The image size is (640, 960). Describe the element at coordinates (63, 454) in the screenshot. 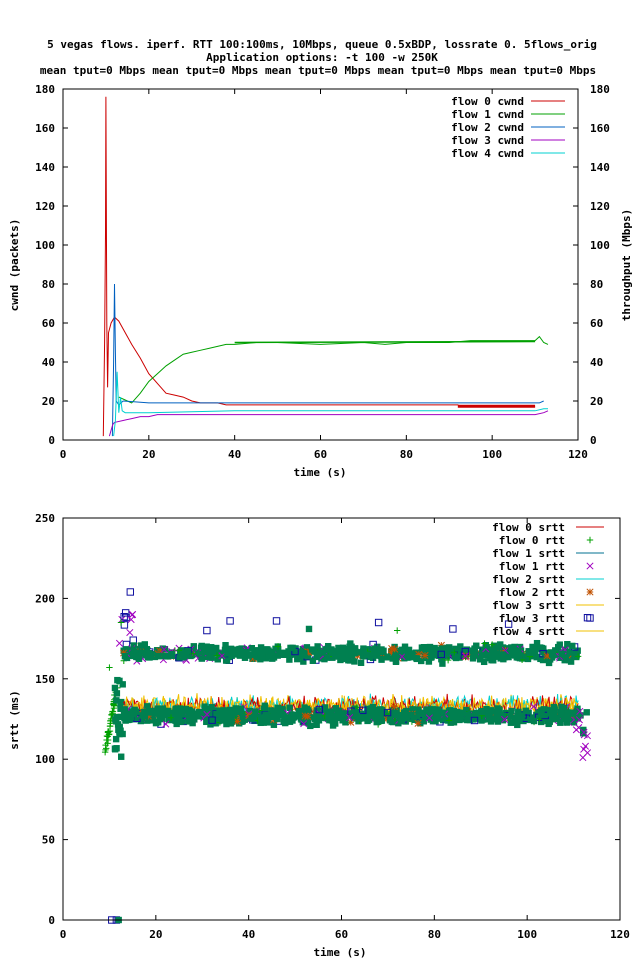

I see `x-tick-label: 0` at that location.